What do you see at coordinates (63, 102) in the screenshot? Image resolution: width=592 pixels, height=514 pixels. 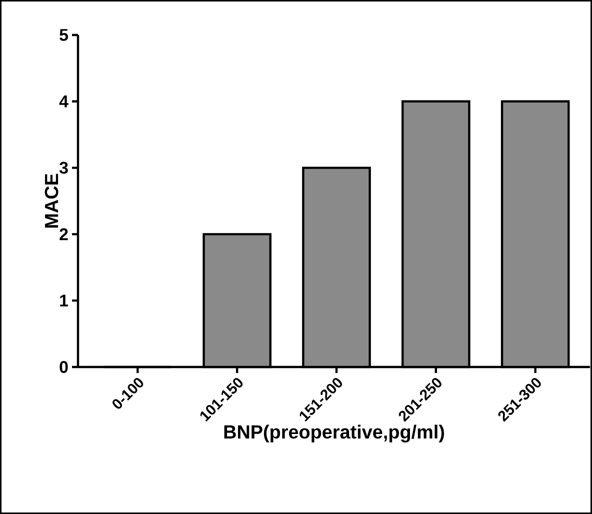 I see `y-tick-label: 4` at bounding box center [63, 102].